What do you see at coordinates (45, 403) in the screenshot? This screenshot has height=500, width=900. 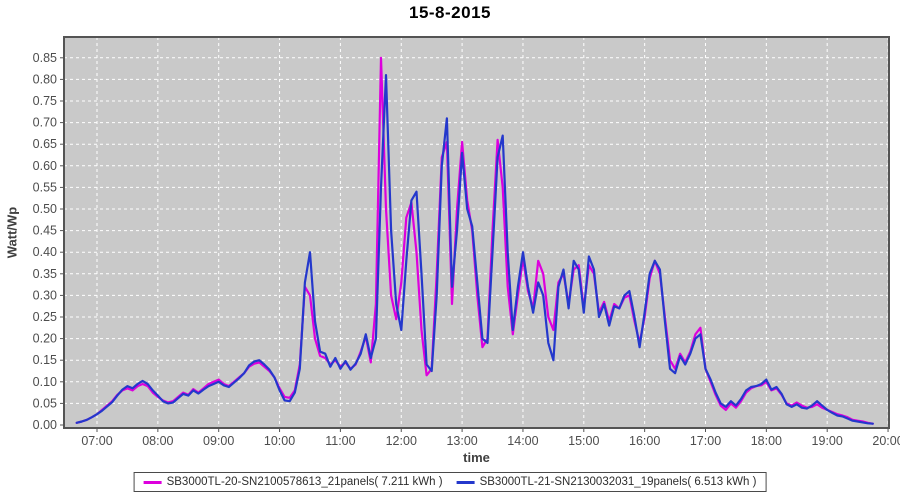 I see `y-tick-label: 0.05` at bounding box center [45, 403].